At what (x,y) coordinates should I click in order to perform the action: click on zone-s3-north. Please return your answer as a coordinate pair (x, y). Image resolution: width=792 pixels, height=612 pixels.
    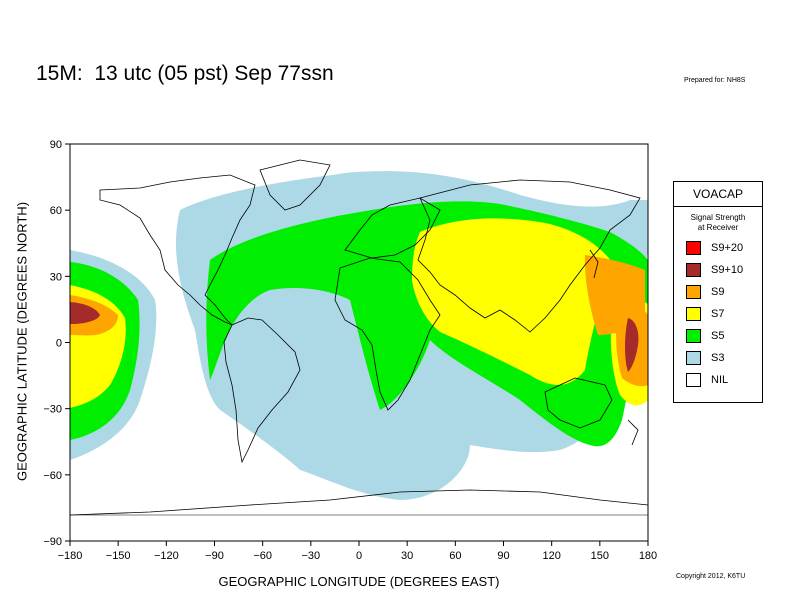
    Looking at the image, I should click on (375, 183).